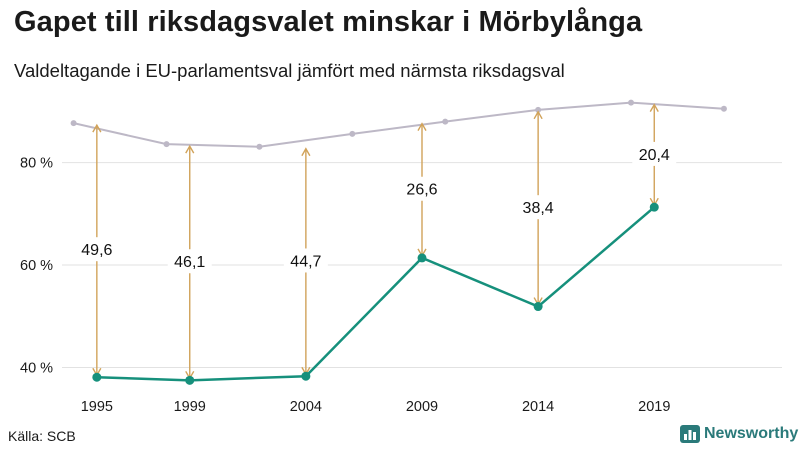  I want to click on gap-label: 44,7, so click(305, 261).